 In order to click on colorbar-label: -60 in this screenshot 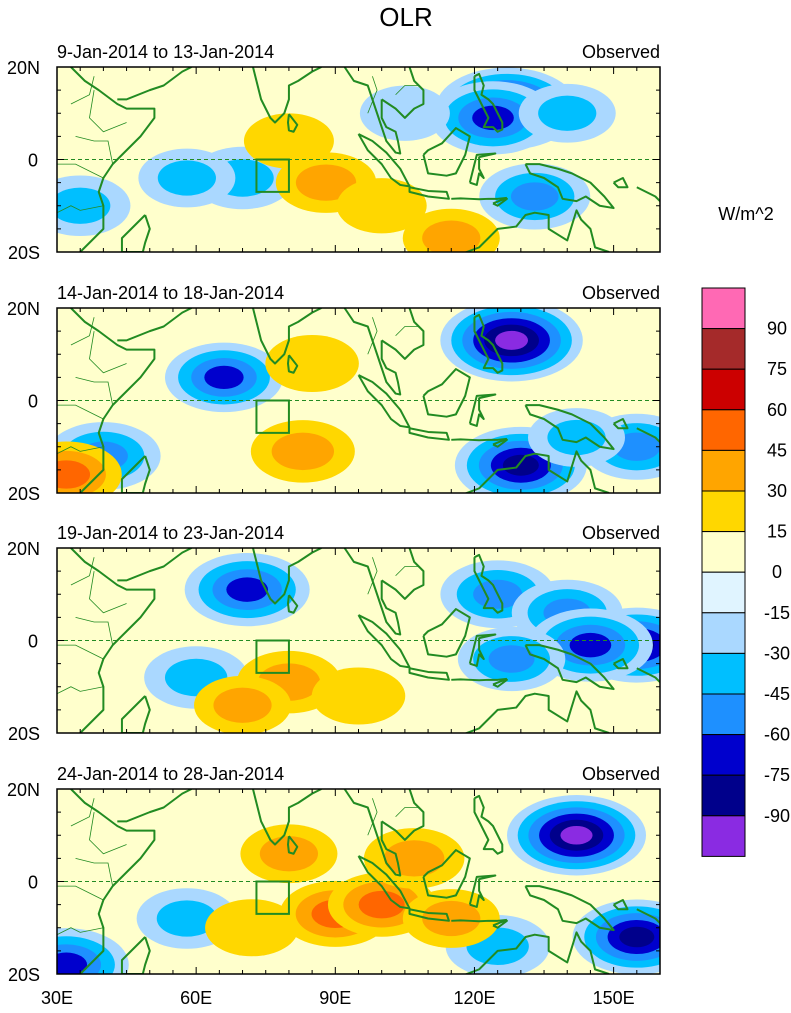, I will do `click(777, 735)`.